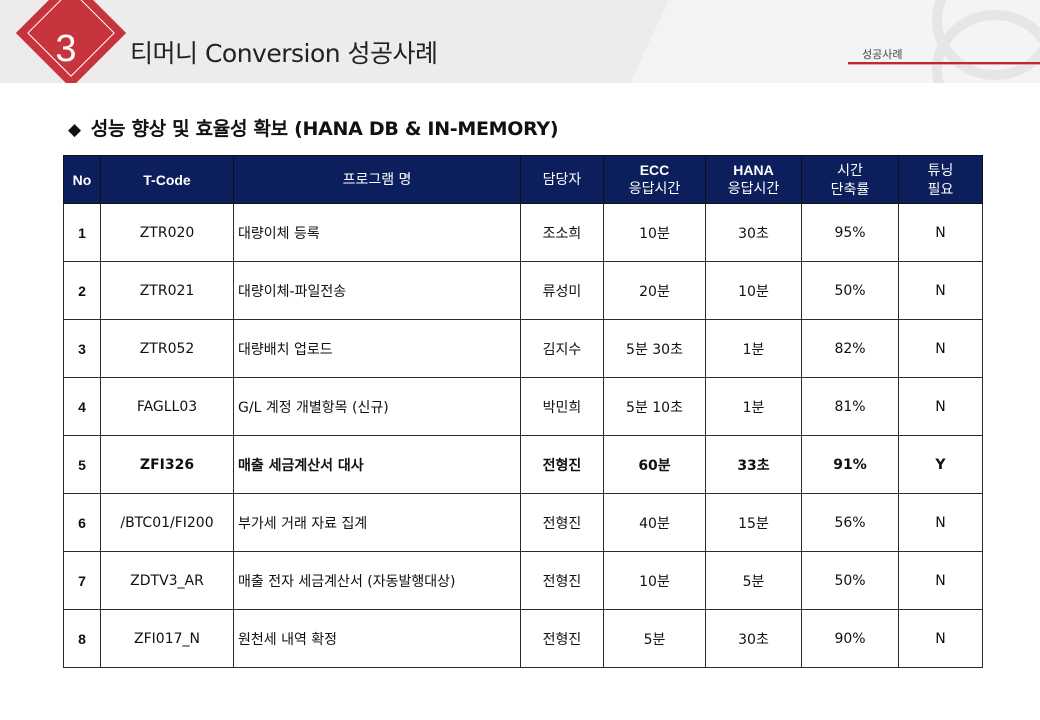 Image resolution: width=1040 pixels, height=720 pixels. I want to click on table-row: 1 ZTR020 대량이체 등록 조소희 10분 30초 95% N, so click(523, 232).